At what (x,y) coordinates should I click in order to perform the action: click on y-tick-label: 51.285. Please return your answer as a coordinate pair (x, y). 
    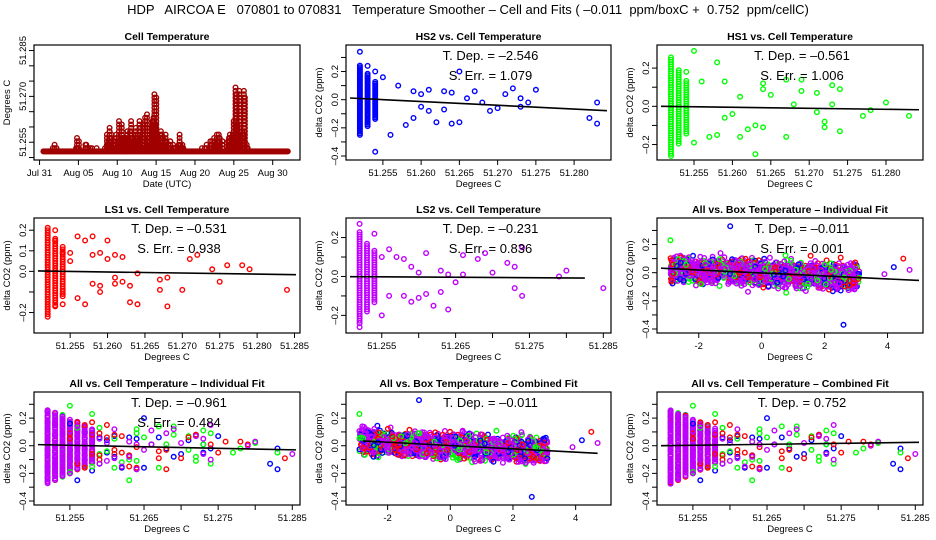
    Looking at the image, I should click on (23, 50).